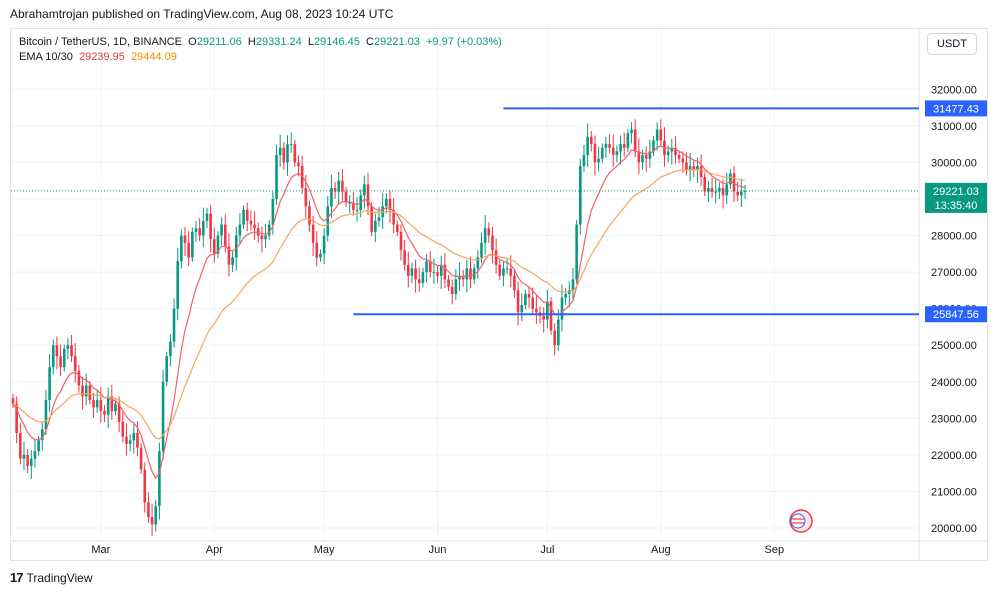 This screenshot has width=999, height=597. I want to click on y-tick-label: 27000.00, so click(954, 273).